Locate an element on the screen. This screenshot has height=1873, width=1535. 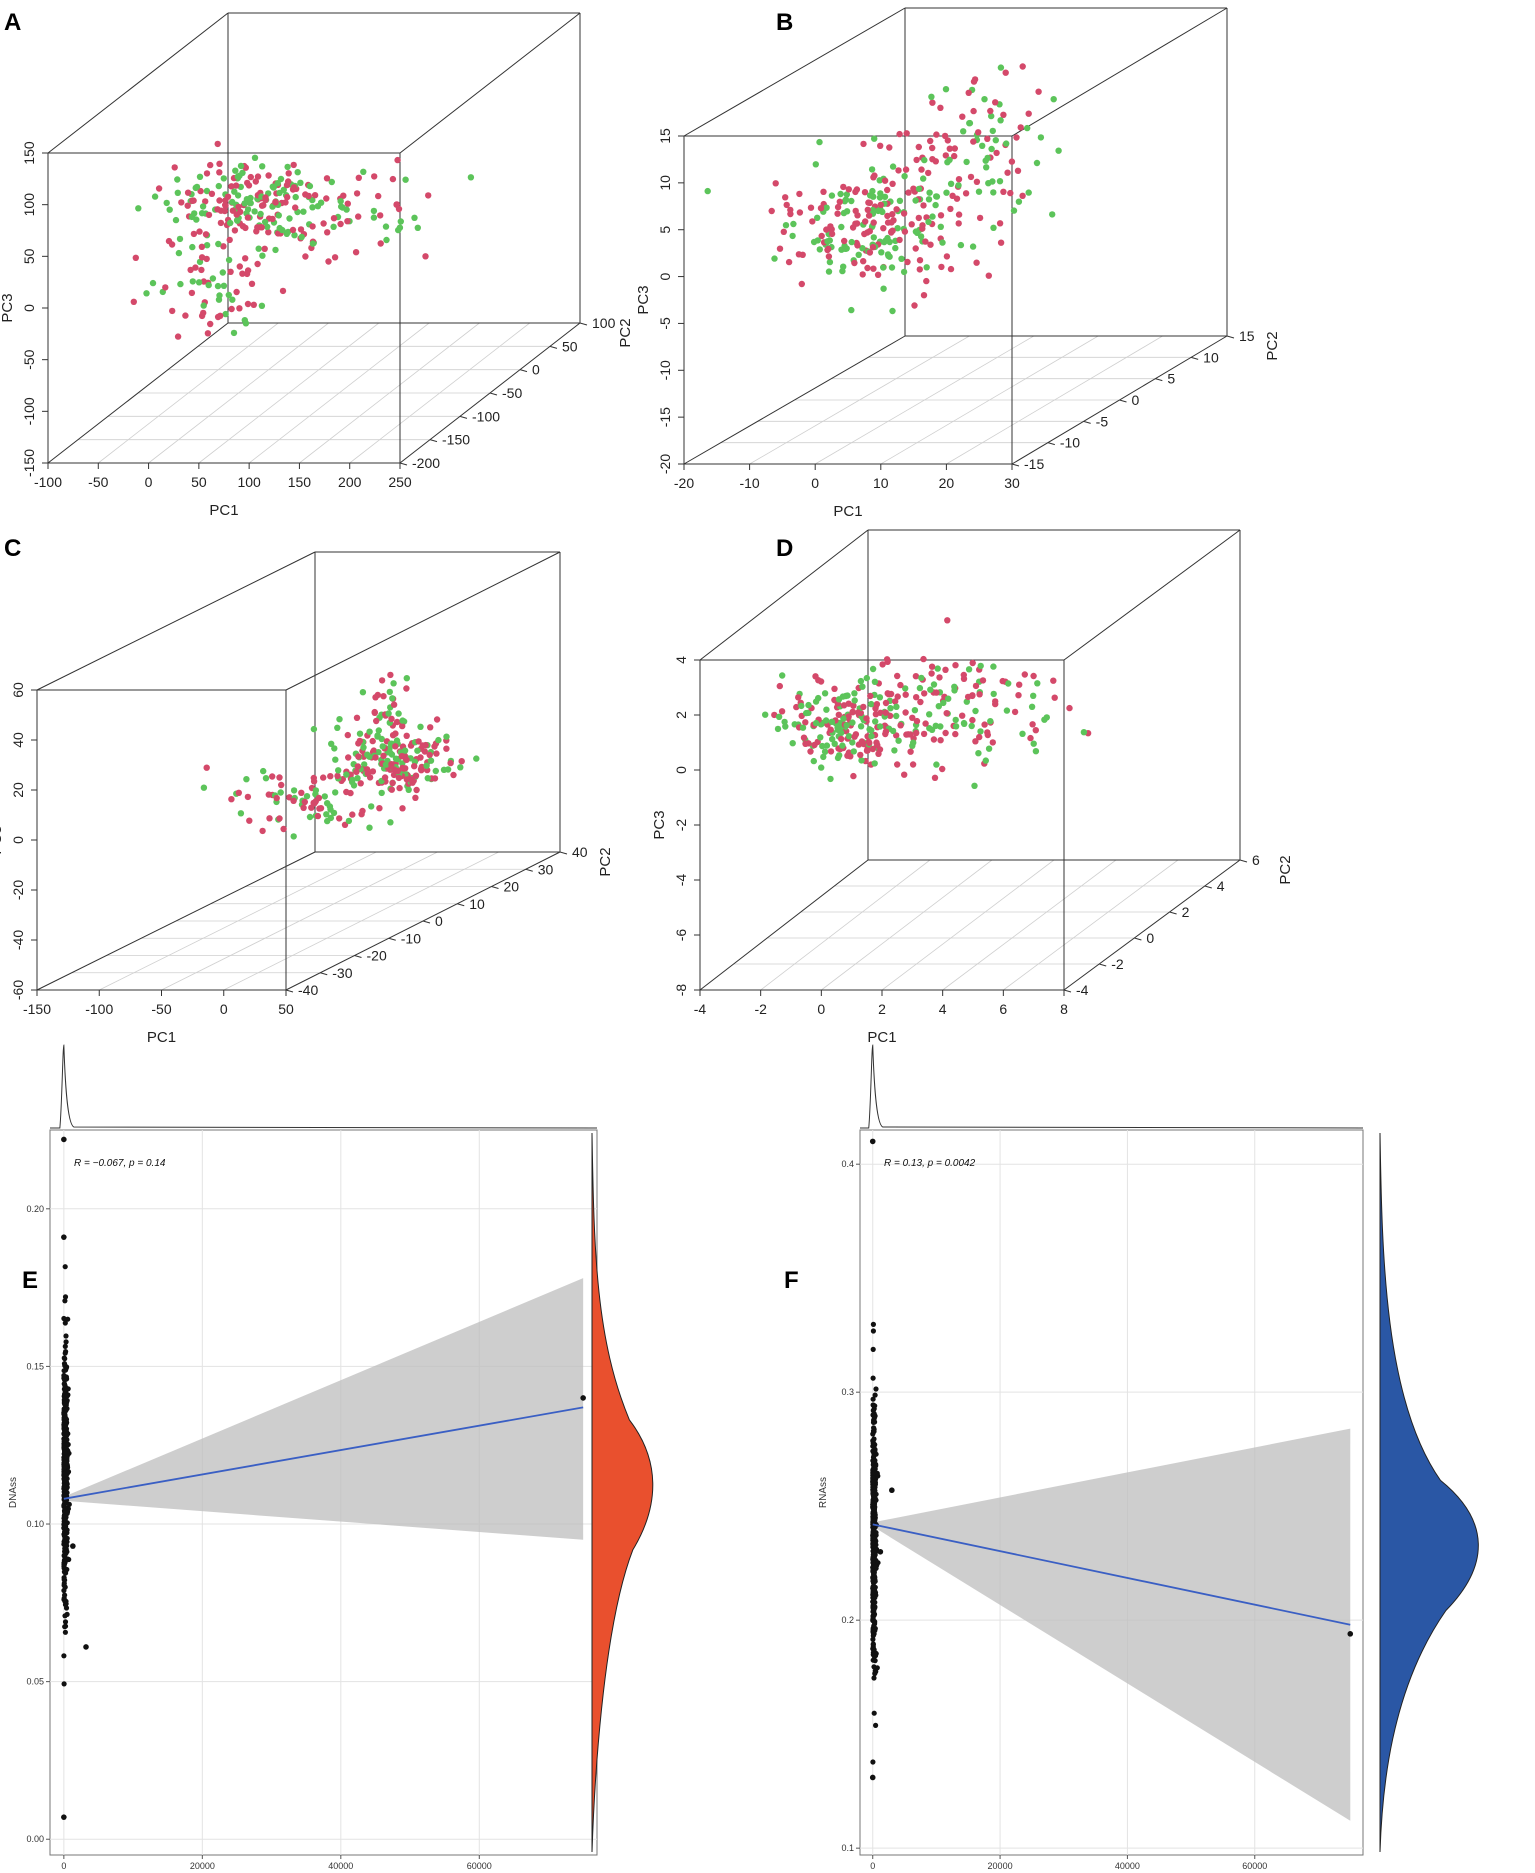
y-tick-label: -5 is located at coordinates (1102, 421).